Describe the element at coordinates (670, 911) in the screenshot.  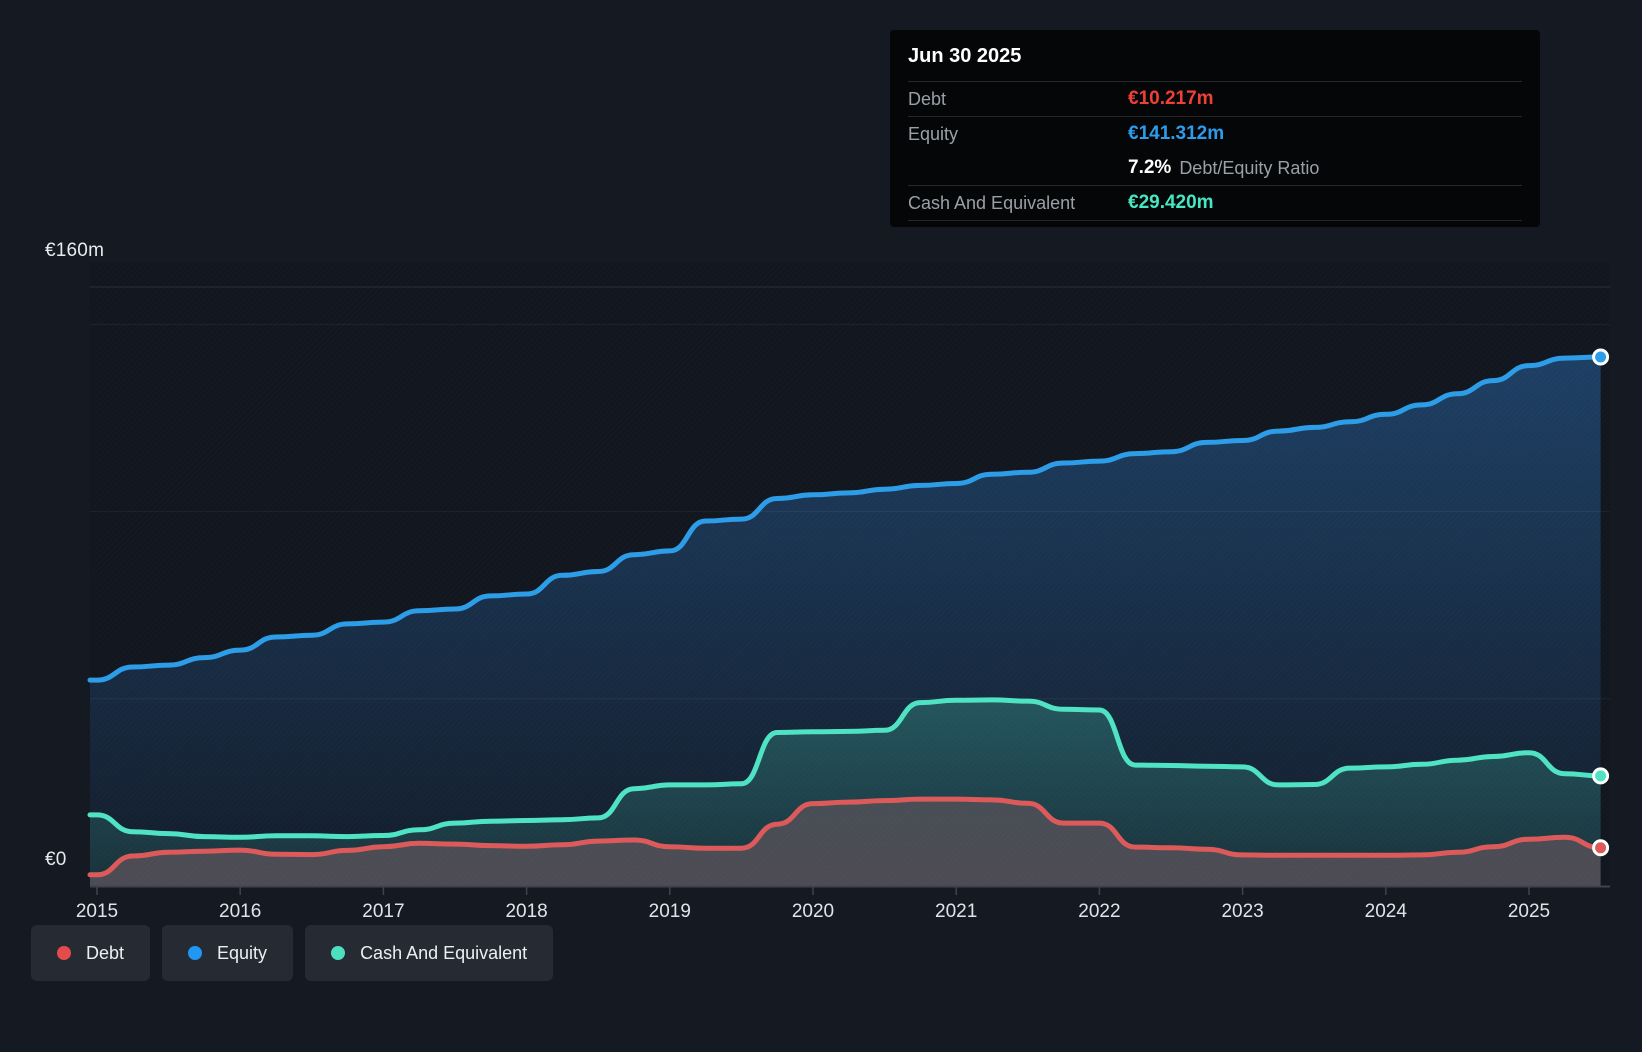
I see `x-axis-label-2019: 2019` at that location.